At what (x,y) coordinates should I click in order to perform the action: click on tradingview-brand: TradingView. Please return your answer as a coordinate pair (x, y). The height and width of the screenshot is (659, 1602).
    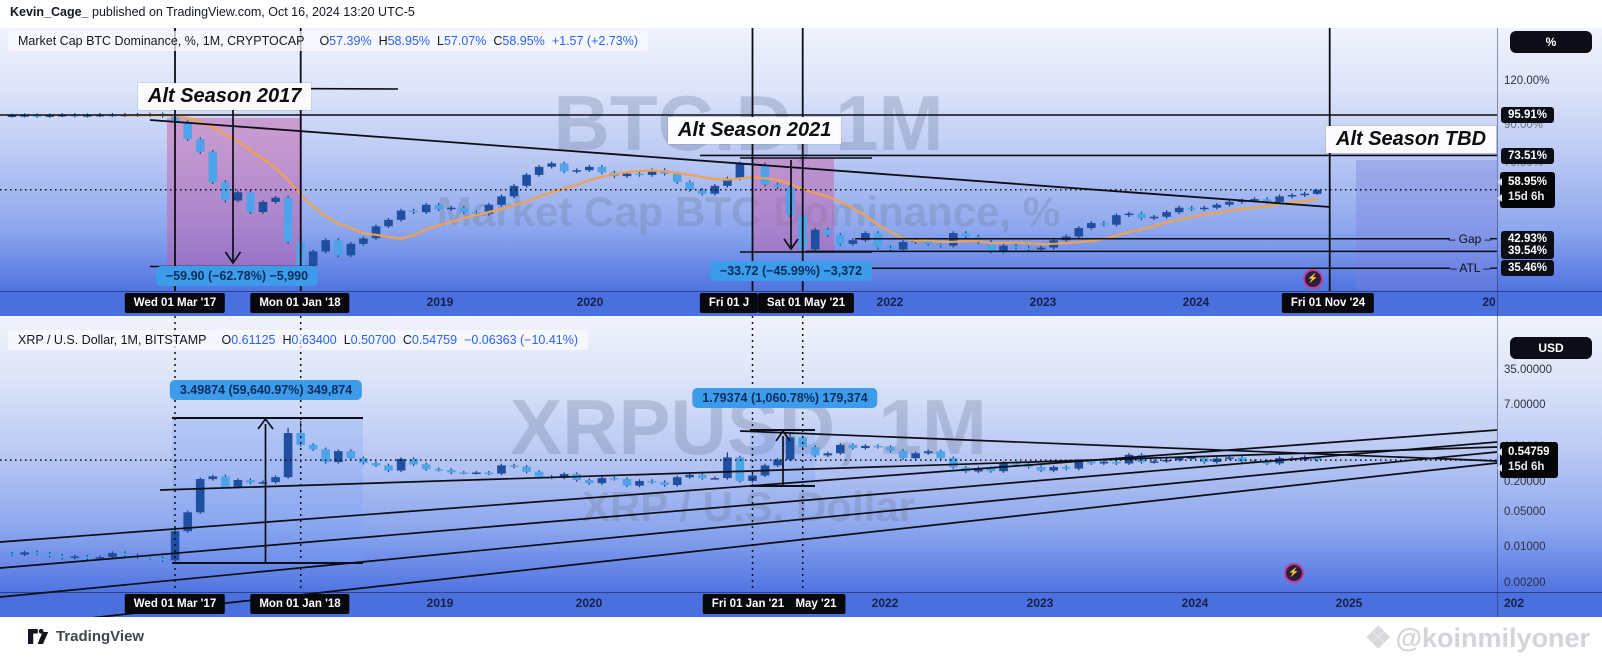
    Looking at the image, I should click on (86, 636).